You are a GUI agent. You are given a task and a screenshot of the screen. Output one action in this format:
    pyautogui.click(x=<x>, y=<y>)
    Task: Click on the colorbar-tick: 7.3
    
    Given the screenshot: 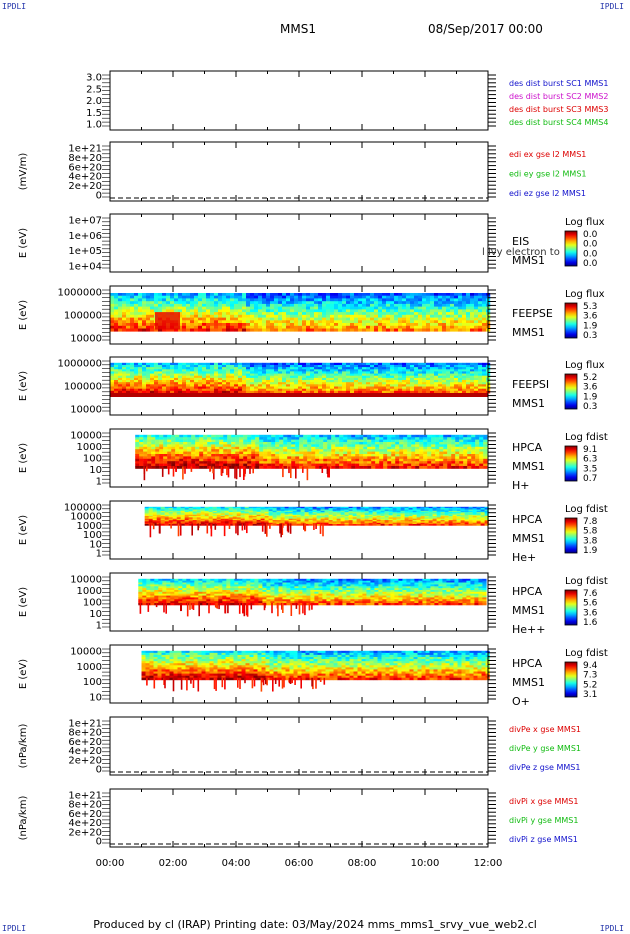 What is the action you would take?
    pyautogui.click(x=590, y=676)
    